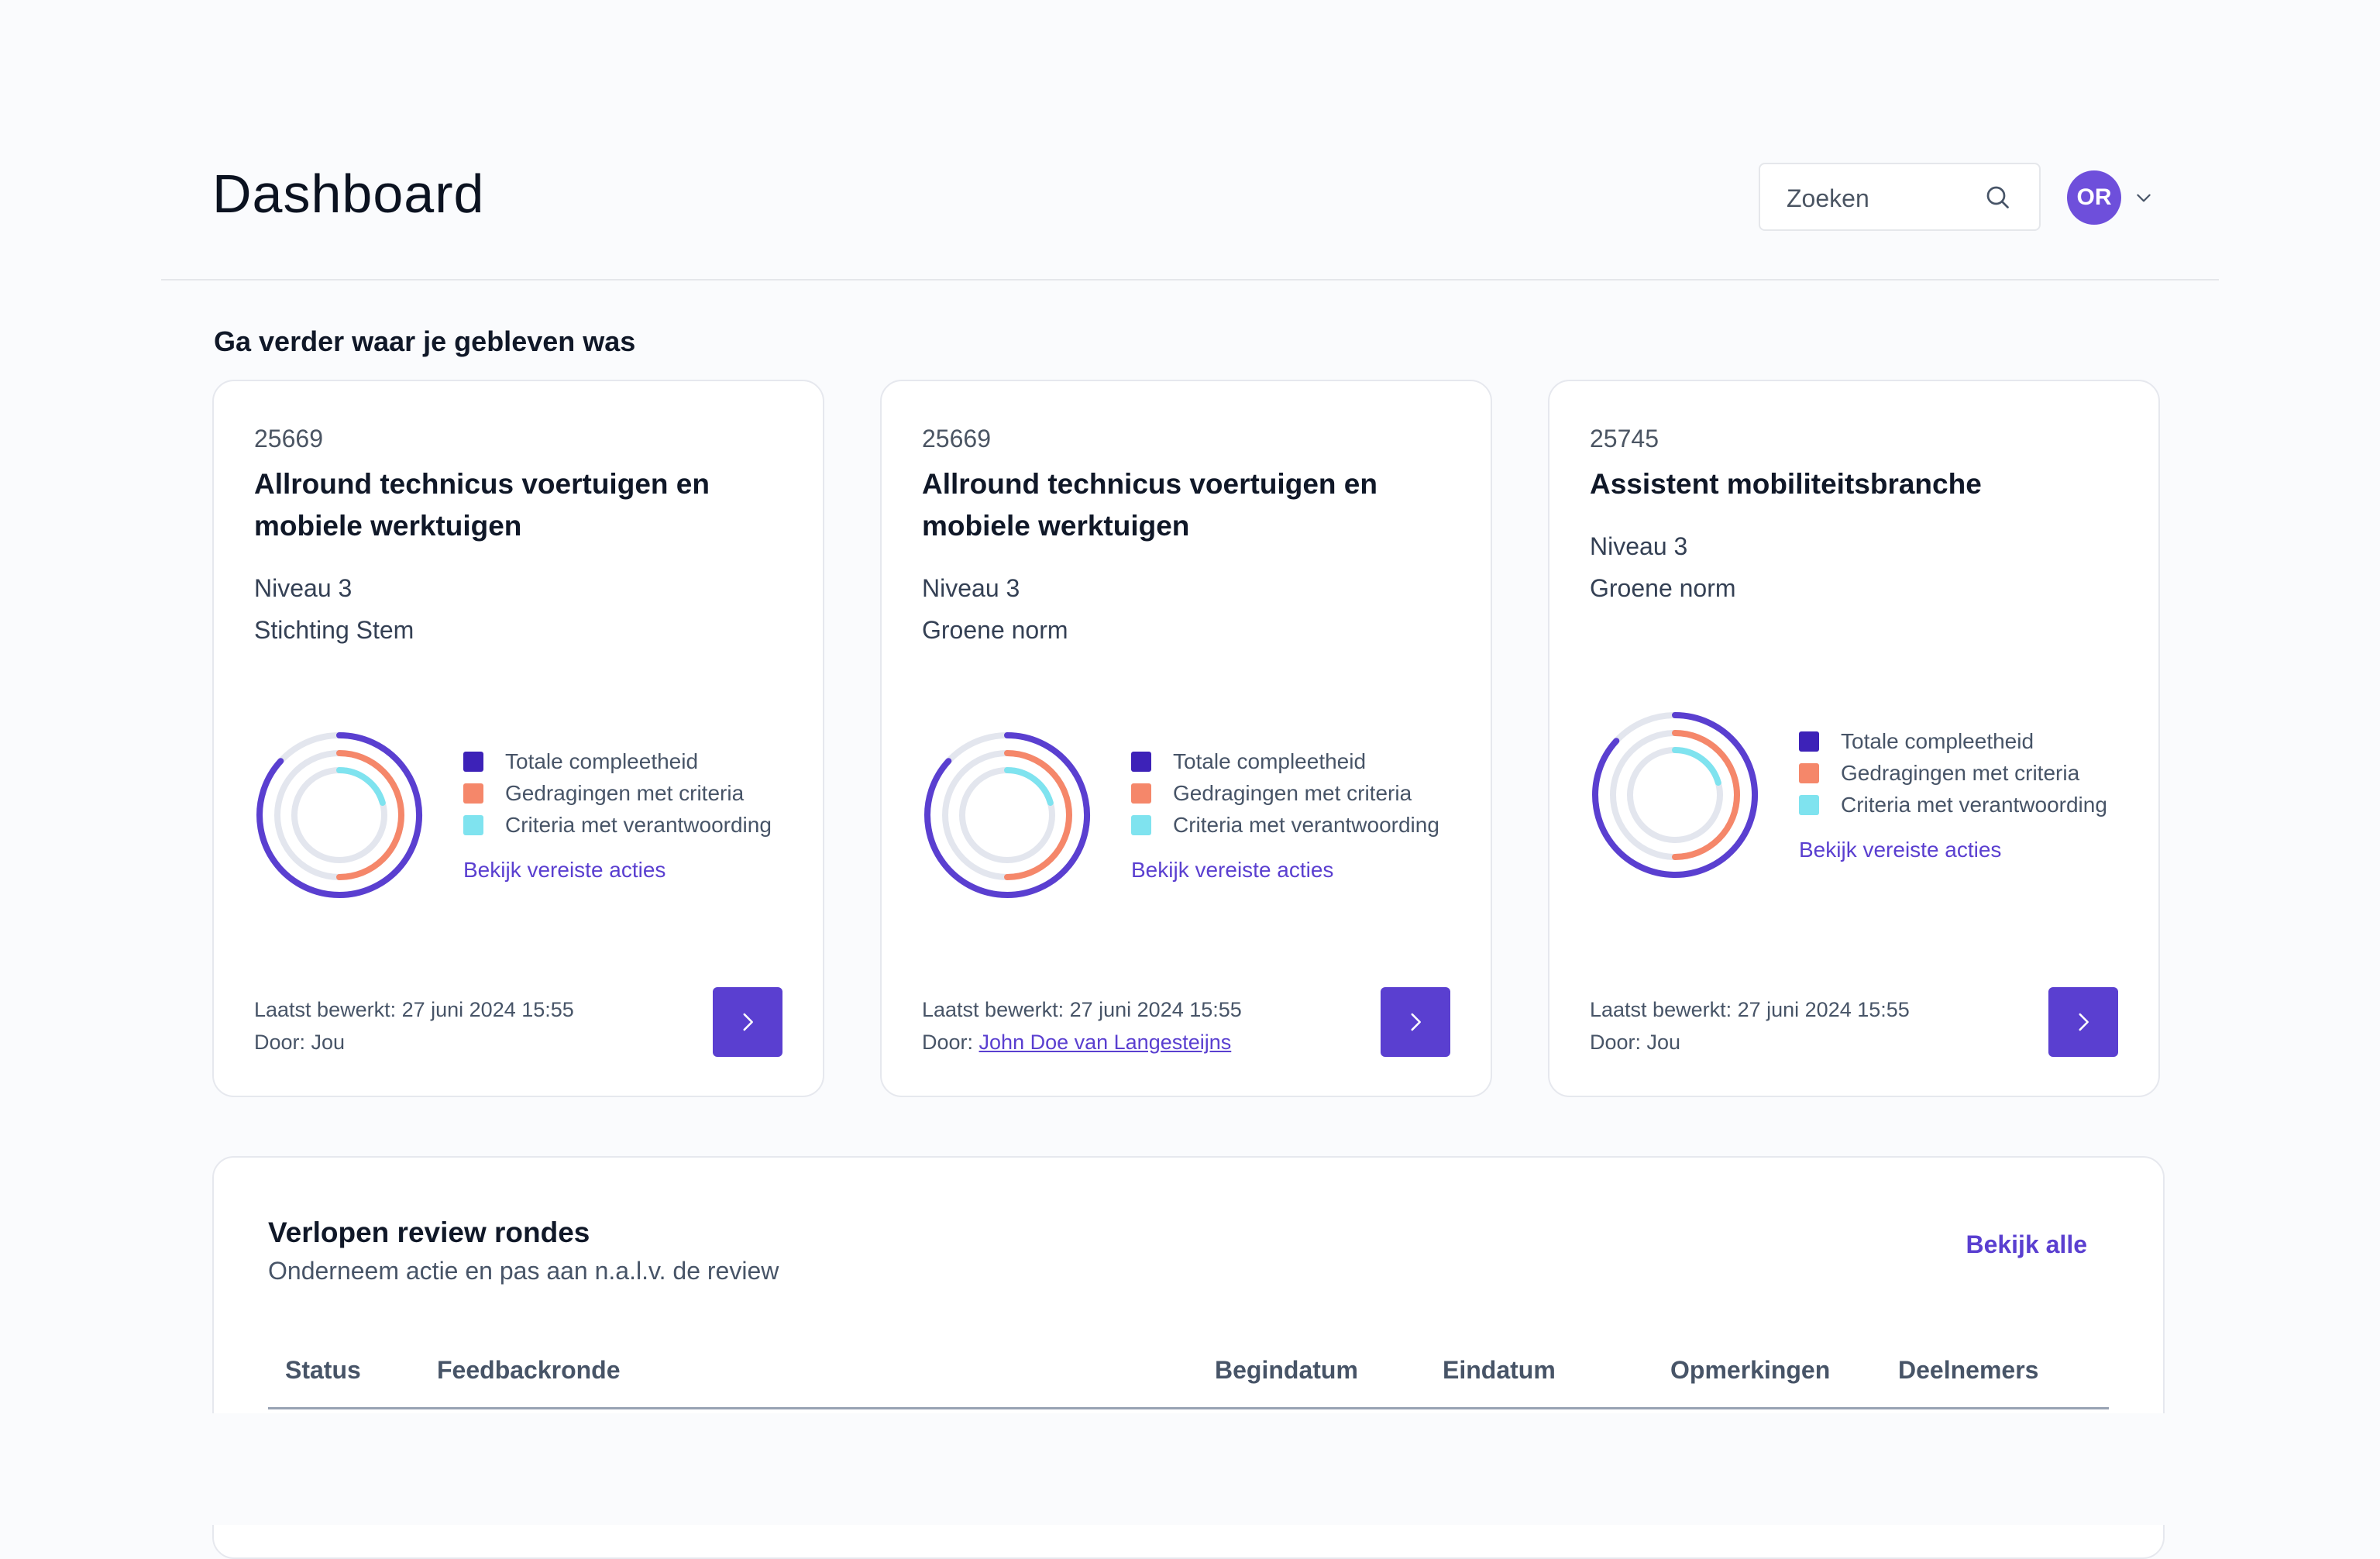  Describe the element at coordinates (1997, 197) in the screenshot. I see `search-icon` at that location.